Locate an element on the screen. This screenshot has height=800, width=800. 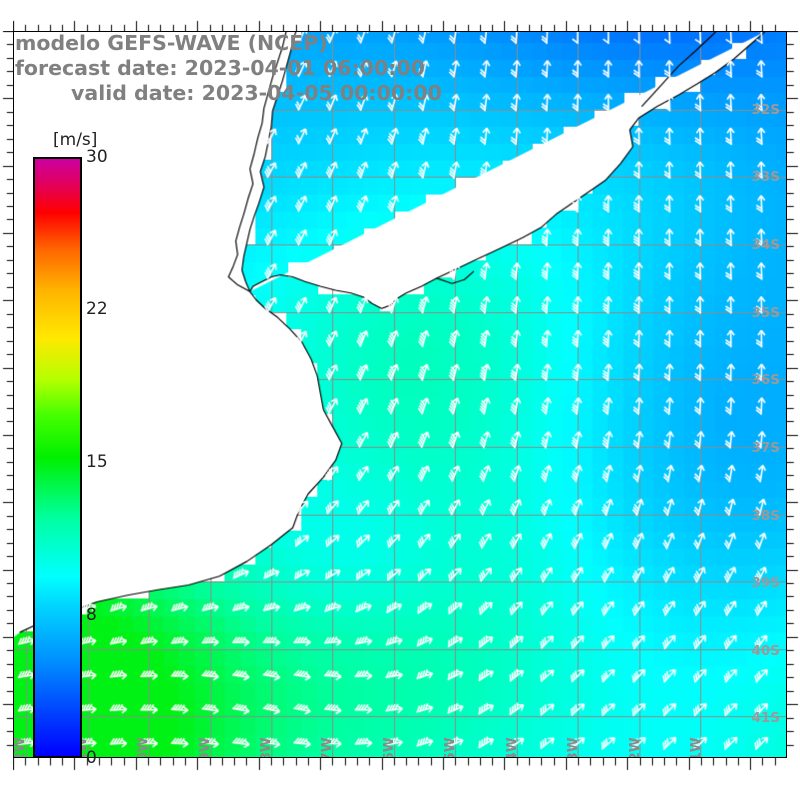
colorbar-tick-label: 15 is located at coordinates (97, 462).